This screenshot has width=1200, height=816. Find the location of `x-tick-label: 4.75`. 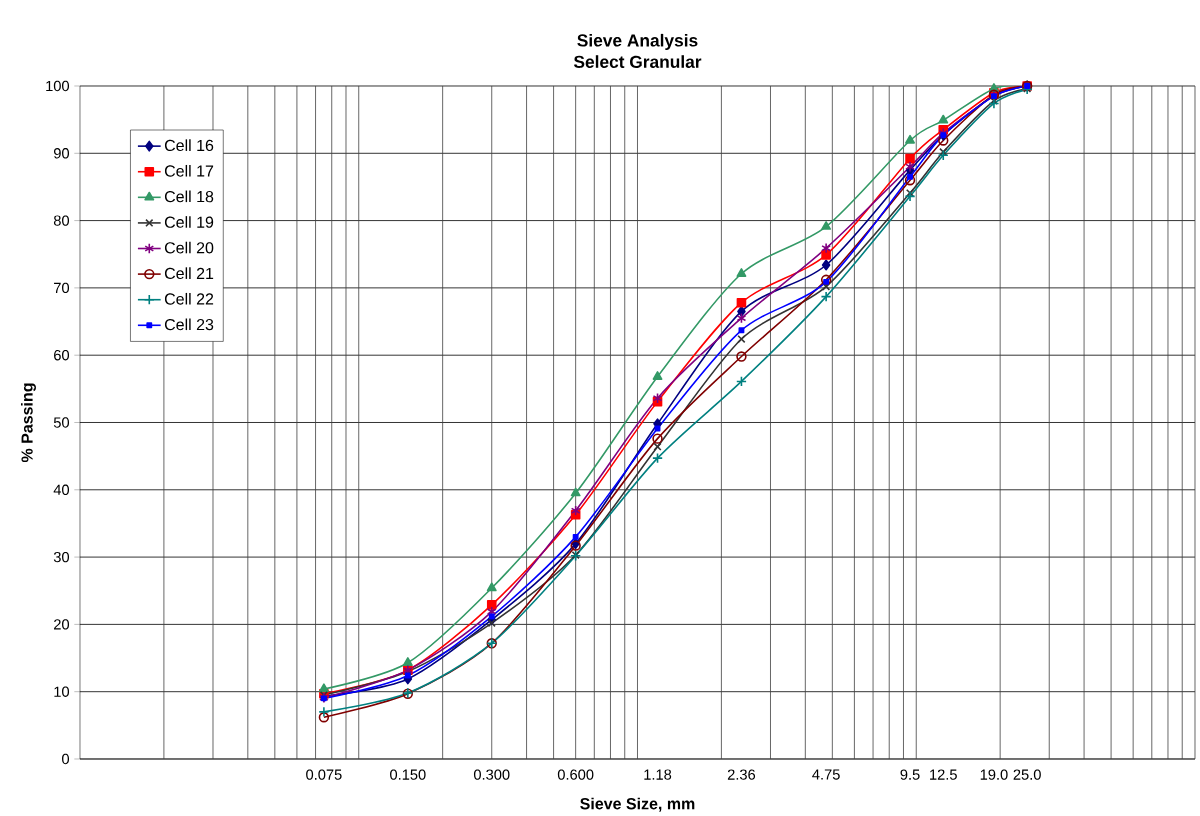

x-tick-label: 4.75 is located at coordinates (826, 774).